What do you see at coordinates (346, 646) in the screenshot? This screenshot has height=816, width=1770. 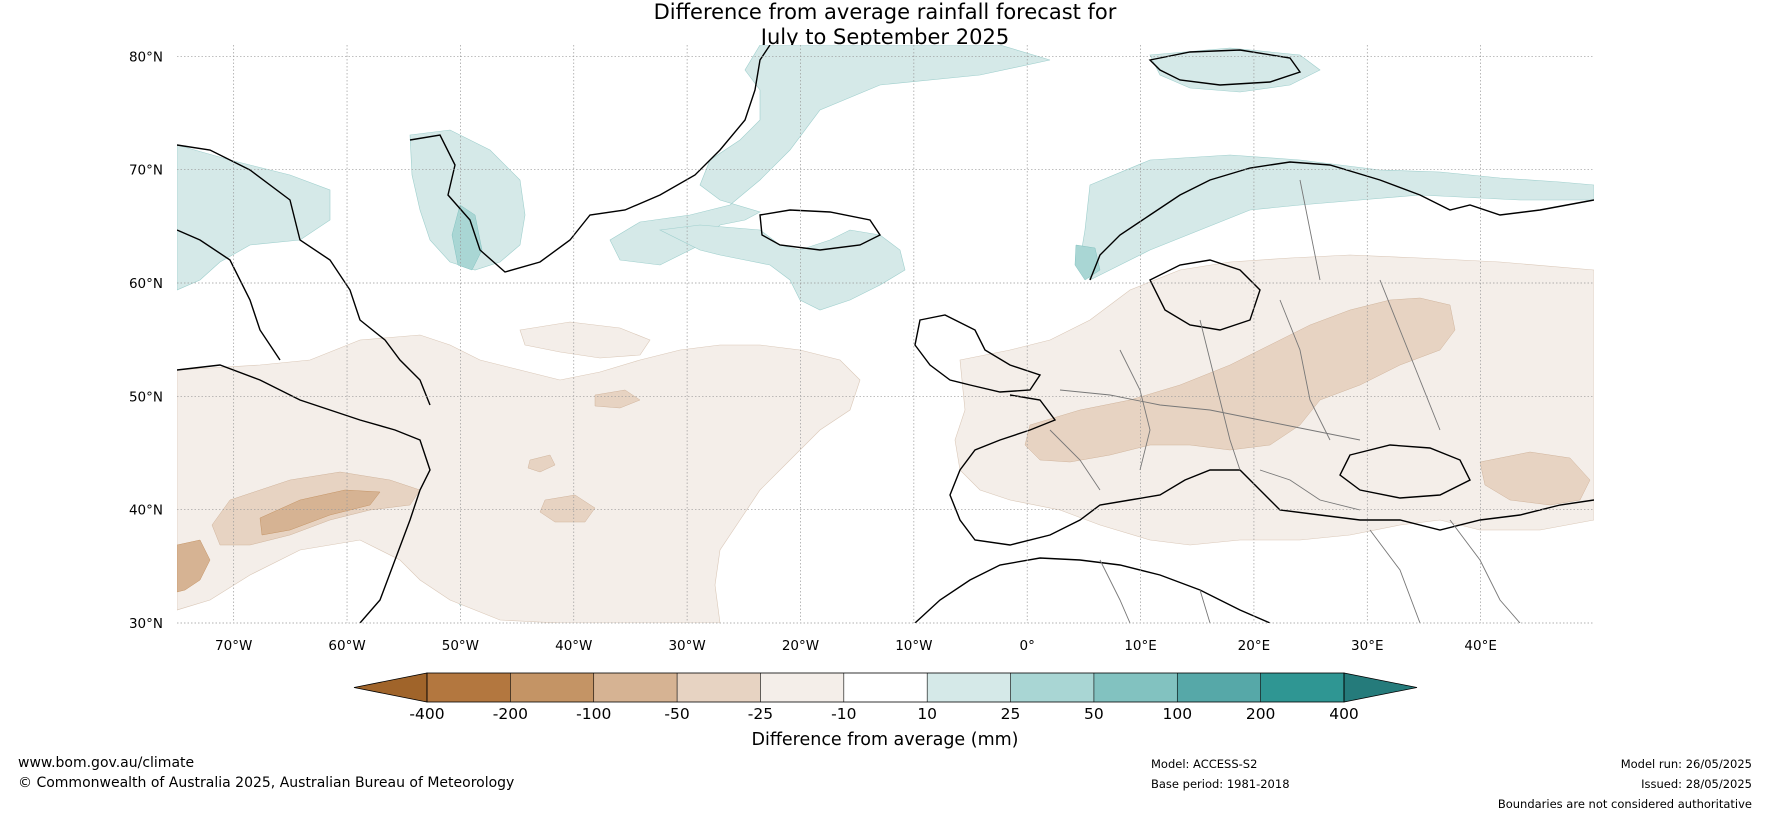 I see `lon-label: 60°W` at bounding box center [346, 646].